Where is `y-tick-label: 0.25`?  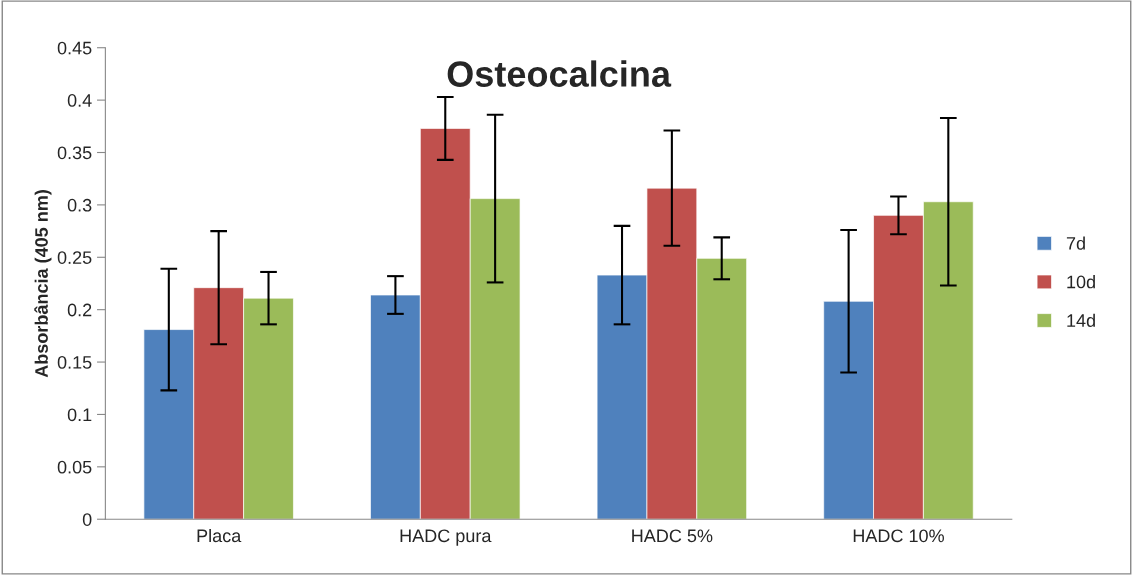
y-tick-label: 0.25 is located at coordinates (74, 257).